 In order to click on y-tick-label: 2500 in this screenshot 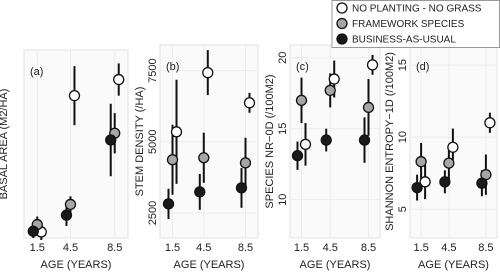, I will do `click(153, 213)`.